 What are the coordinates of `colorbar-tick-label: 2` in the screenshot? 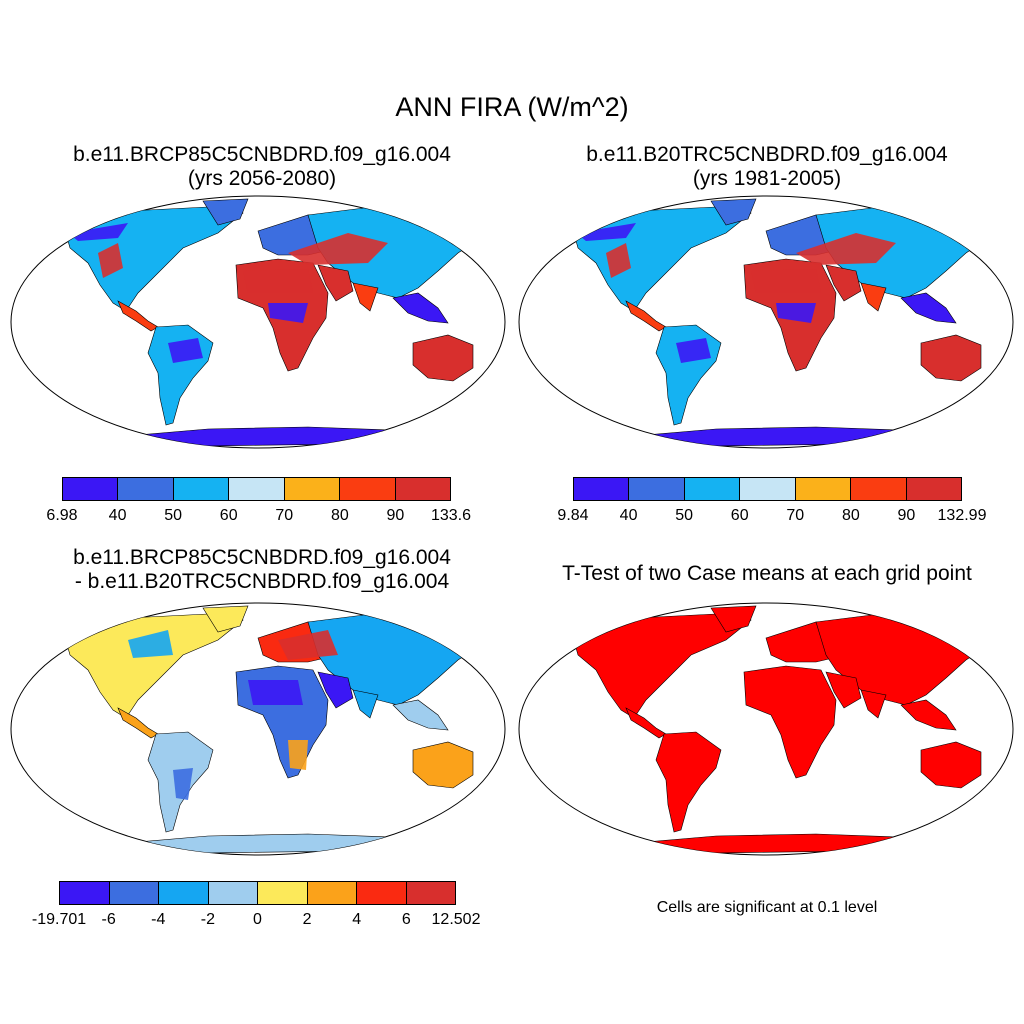 It's located at (307, 919).